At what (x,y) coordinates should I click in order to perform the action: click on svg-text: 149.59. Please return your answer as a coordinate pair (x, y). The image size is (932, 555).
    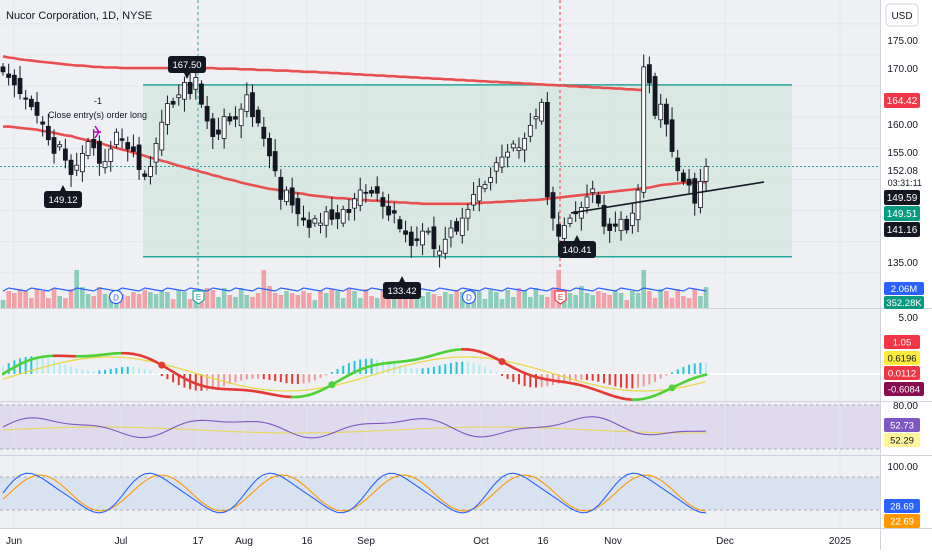
    Looking at the image, I should click on (902, 198).